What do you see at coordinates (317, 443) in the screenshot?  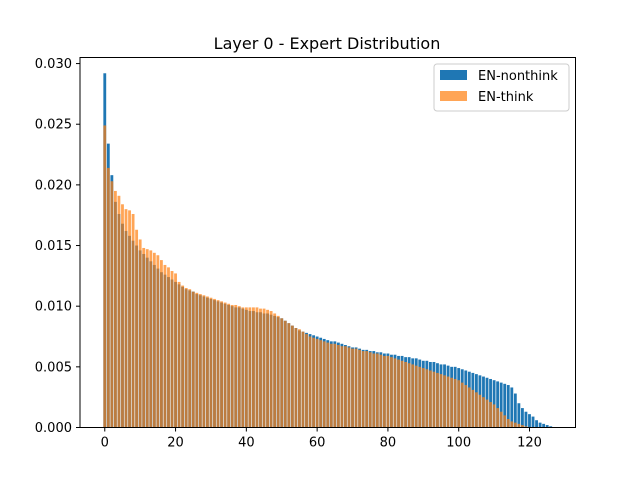 I see `x-tick-label: 60` at bounding box center [317, 443].